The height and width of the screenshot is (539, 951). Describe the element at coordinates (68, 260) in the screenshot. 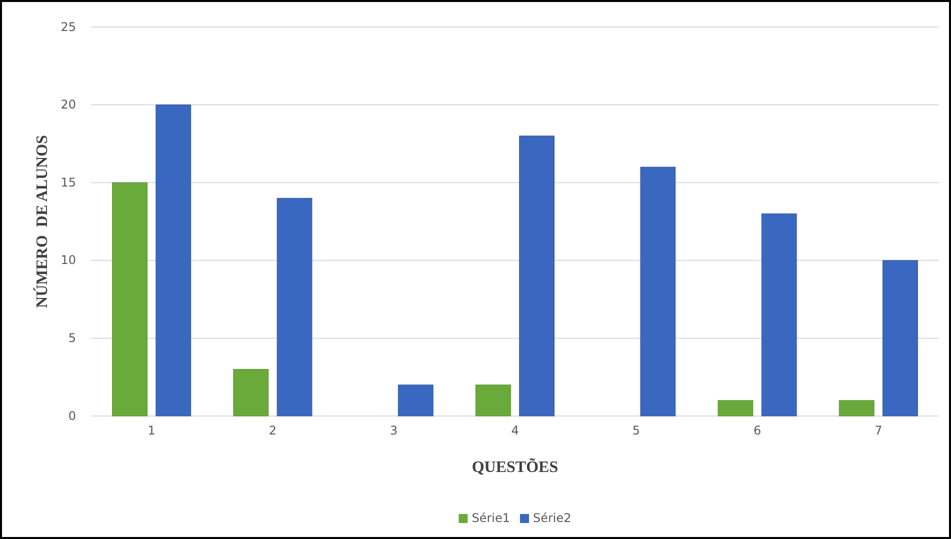

I see `y-tick-label: 10` at that location.